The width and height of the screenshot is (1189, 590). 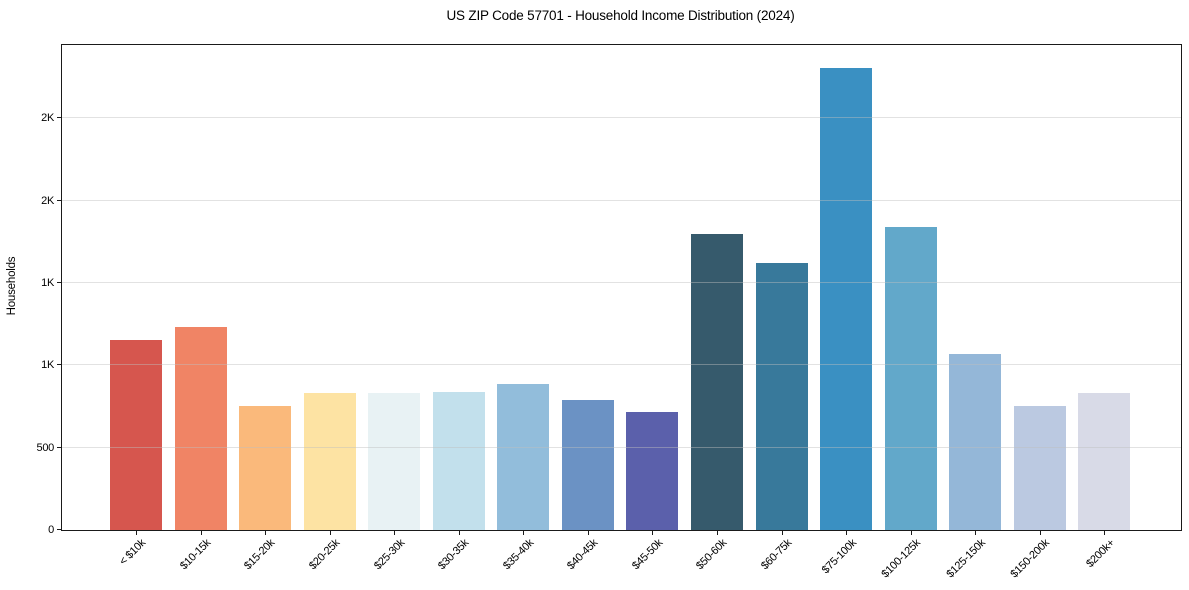 I want to click on y-axis-label: Households, so click(x=12, y=286).